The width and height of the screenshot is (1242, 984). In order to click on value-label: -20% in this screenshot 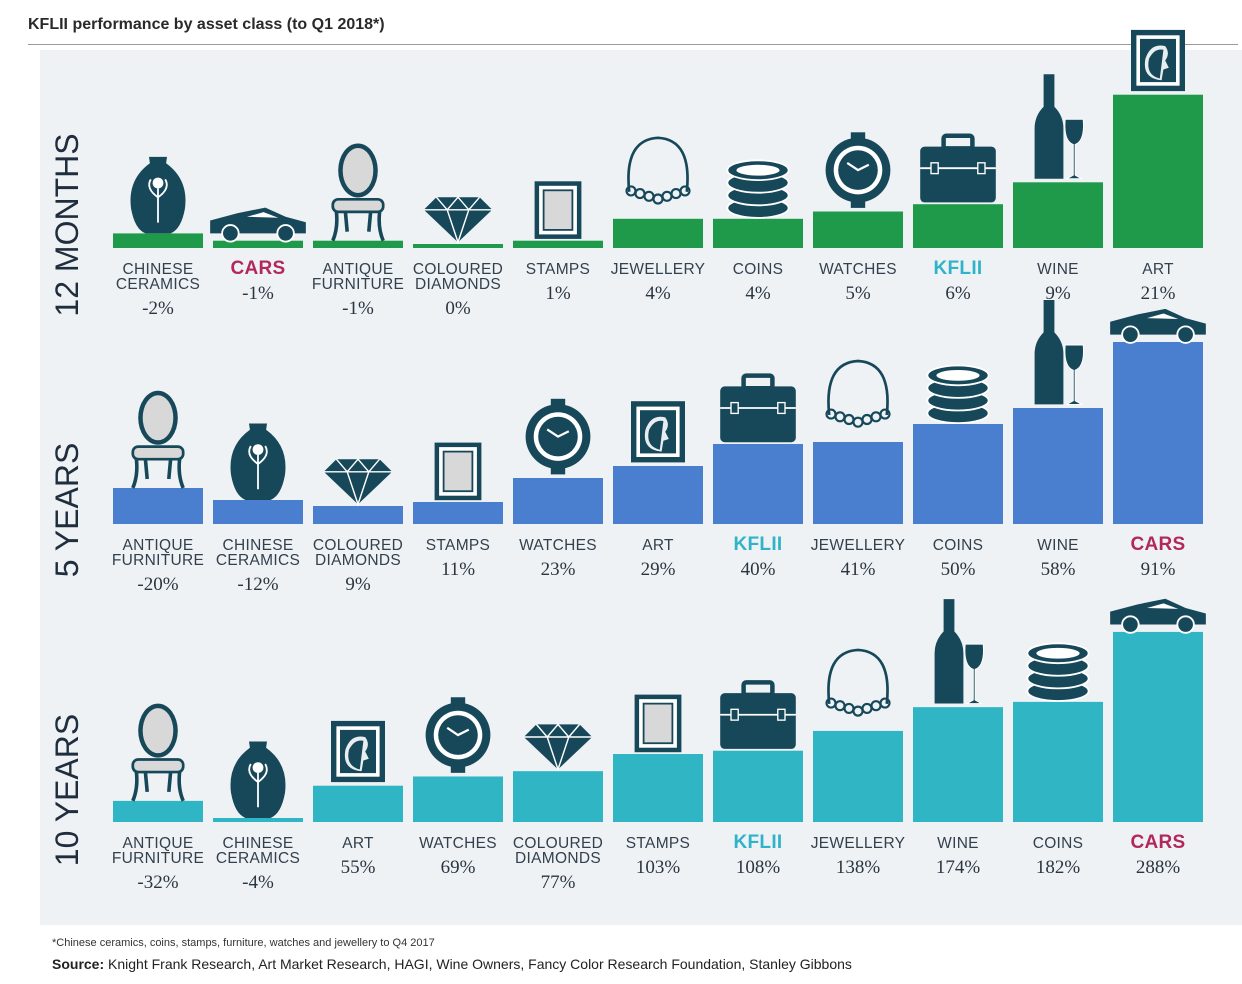, I will do `click(157, 584)`.